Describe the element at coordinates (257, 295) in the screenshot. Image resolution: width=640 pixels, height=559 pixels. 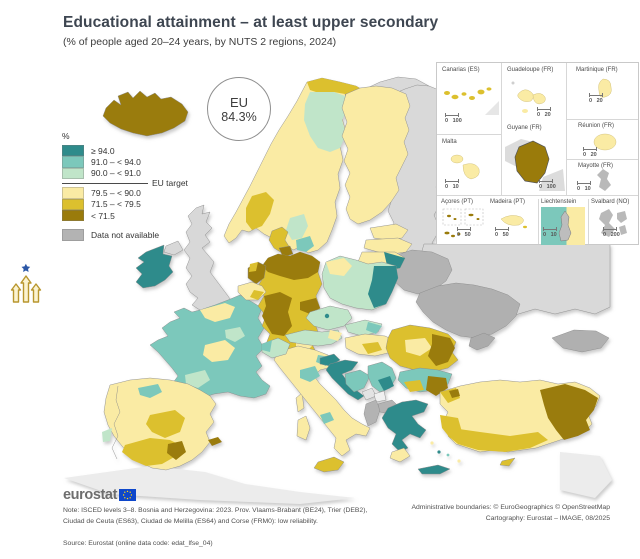
I see `region-belgium-gold` at that location.